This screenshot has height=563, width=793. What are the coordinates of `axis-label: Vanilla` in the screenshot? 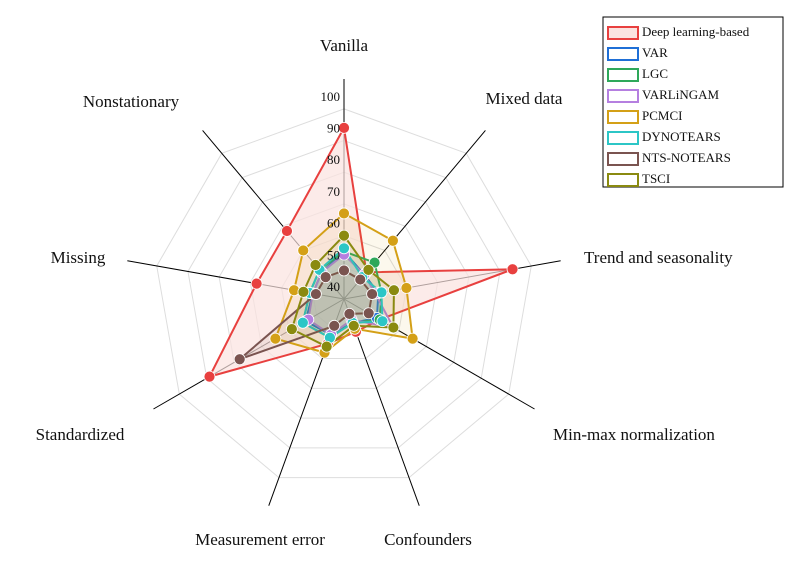 It's located at (344, 45).